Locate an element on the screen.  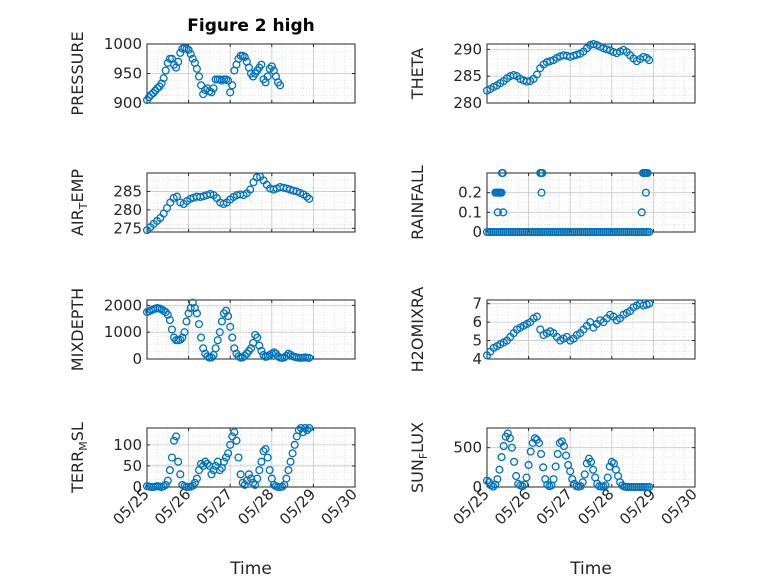
y-tick-label: 285 is located at coordinates (127, 191).